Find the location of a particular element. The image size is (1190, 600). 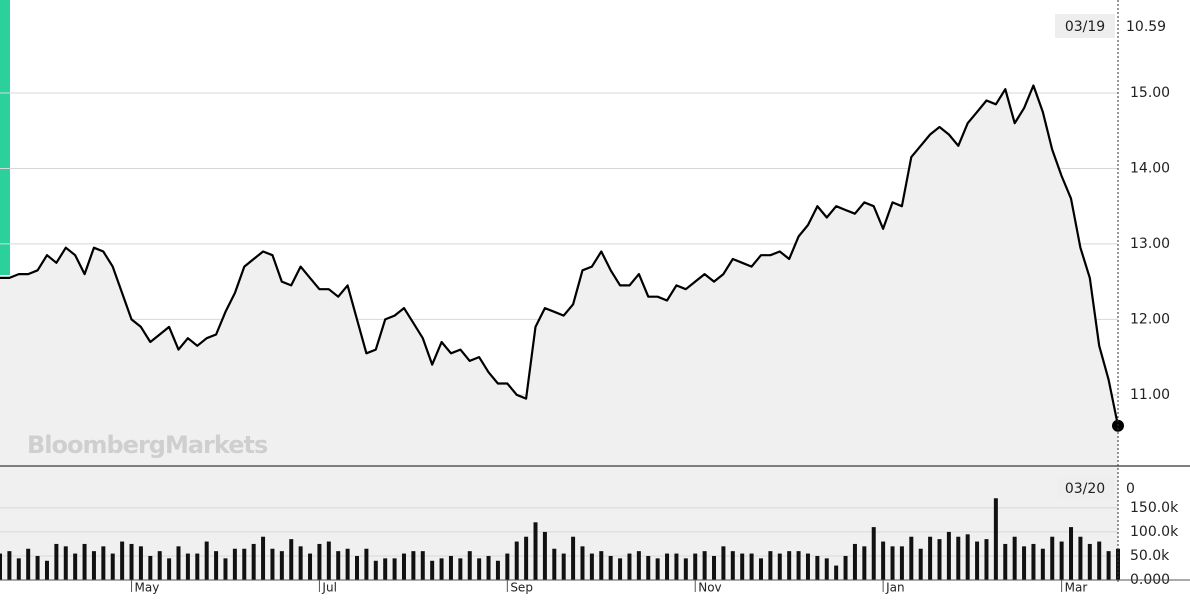

y-tick-label: 14.00 is located at coordinates (1150, 168).